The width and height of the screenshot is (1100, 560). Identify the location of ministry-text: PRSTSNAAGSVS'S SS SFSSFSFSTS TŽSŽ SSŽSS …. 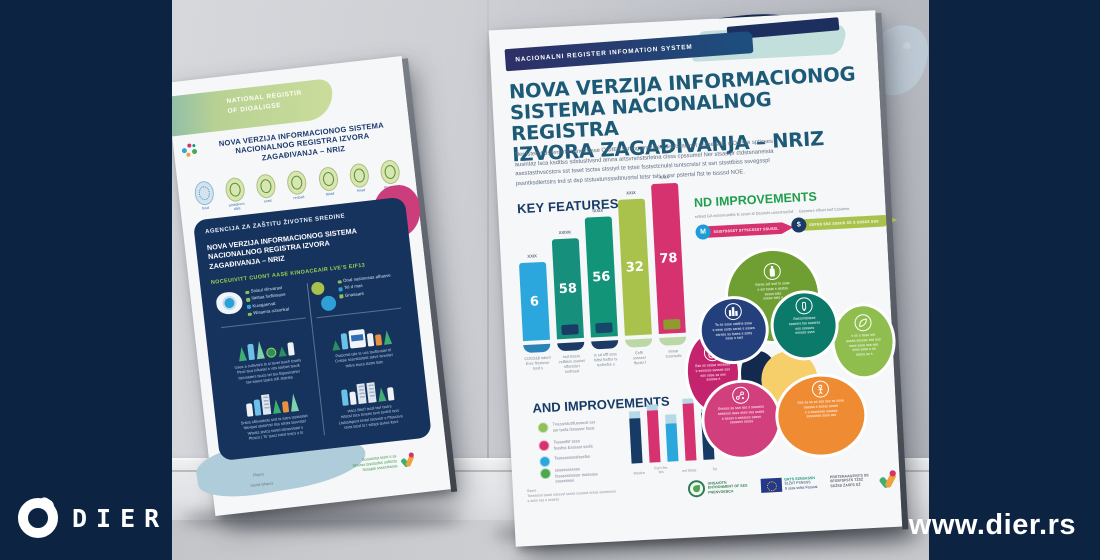
(849, 480).